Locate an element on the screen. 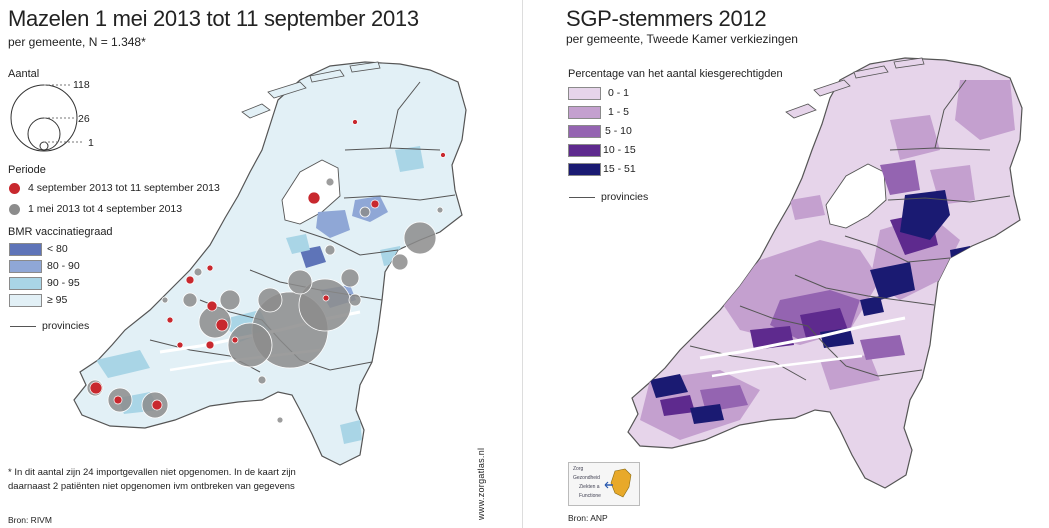 The width and height of the screenshot is (1049, 528). sgp-label-15-51: 15 - 51 is located at coordinates (619, 169).